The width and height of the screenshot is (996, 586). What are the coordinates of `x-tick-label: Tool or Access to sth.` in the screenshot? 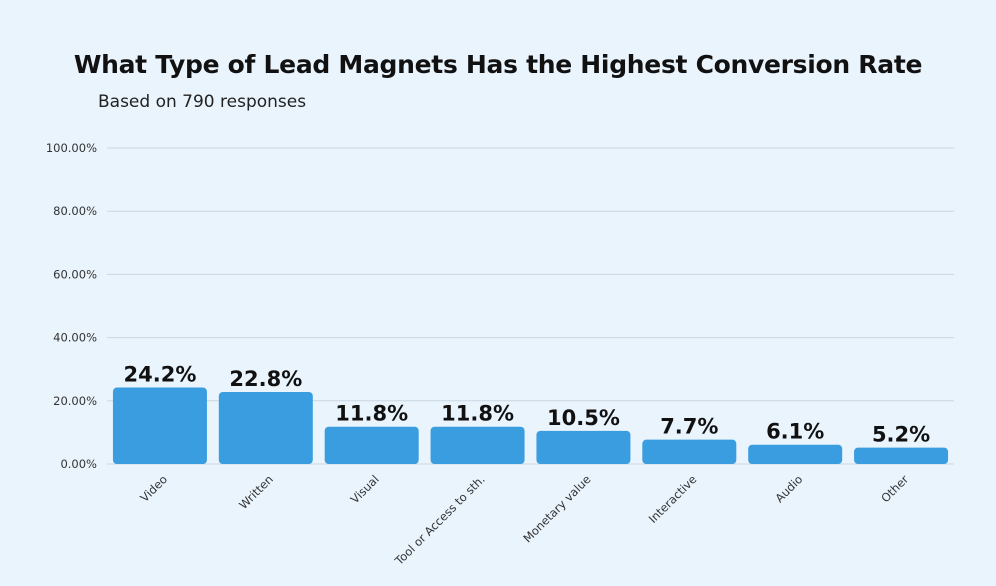 It's located at (439, 520).